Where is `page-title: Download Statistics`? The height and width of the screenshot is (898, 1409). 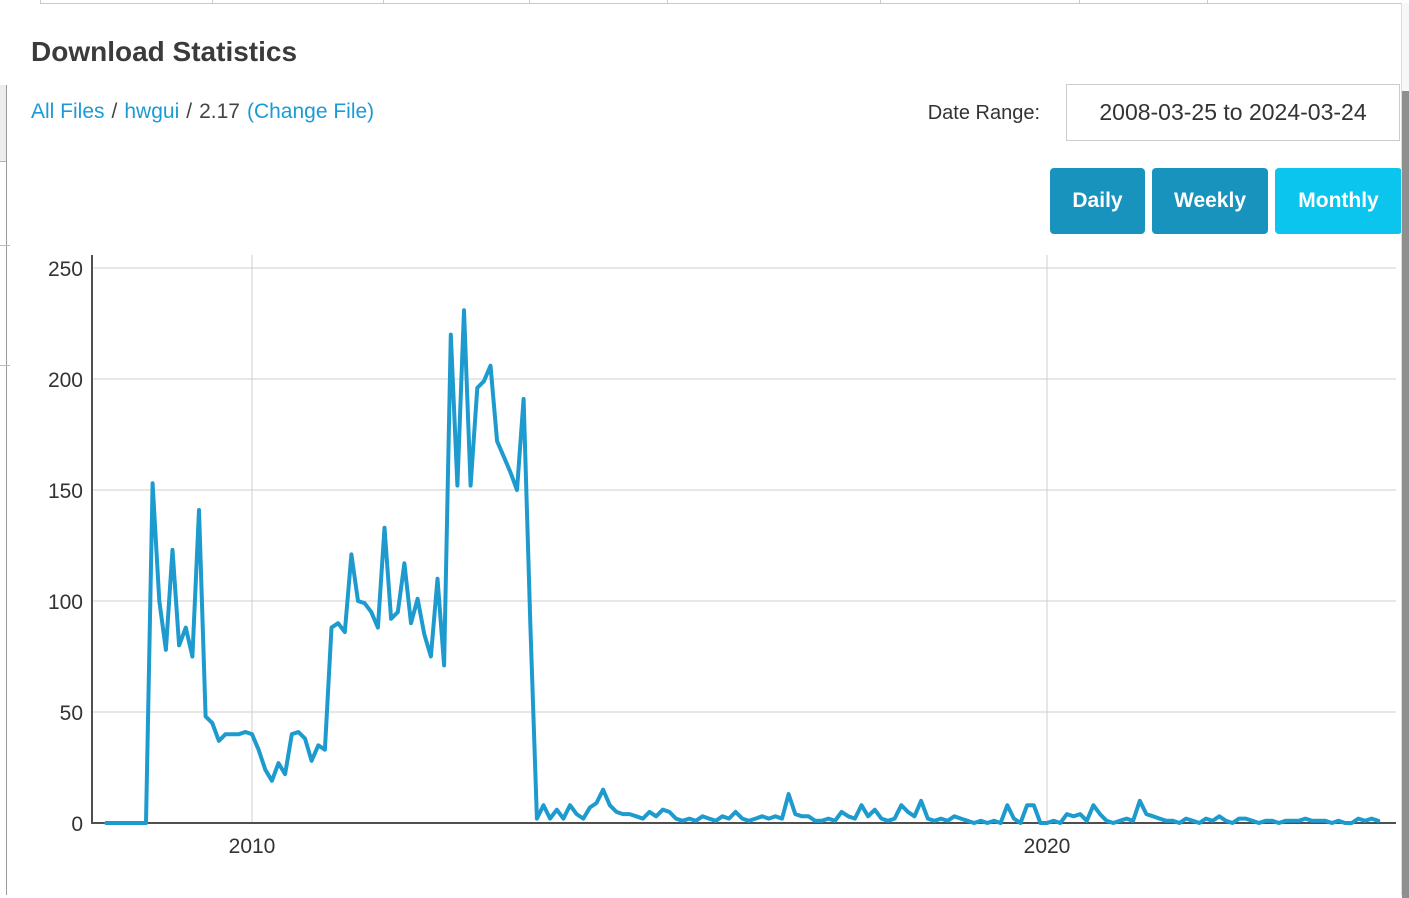
page-title: Download Statistics is located at coordinates (164, 51).